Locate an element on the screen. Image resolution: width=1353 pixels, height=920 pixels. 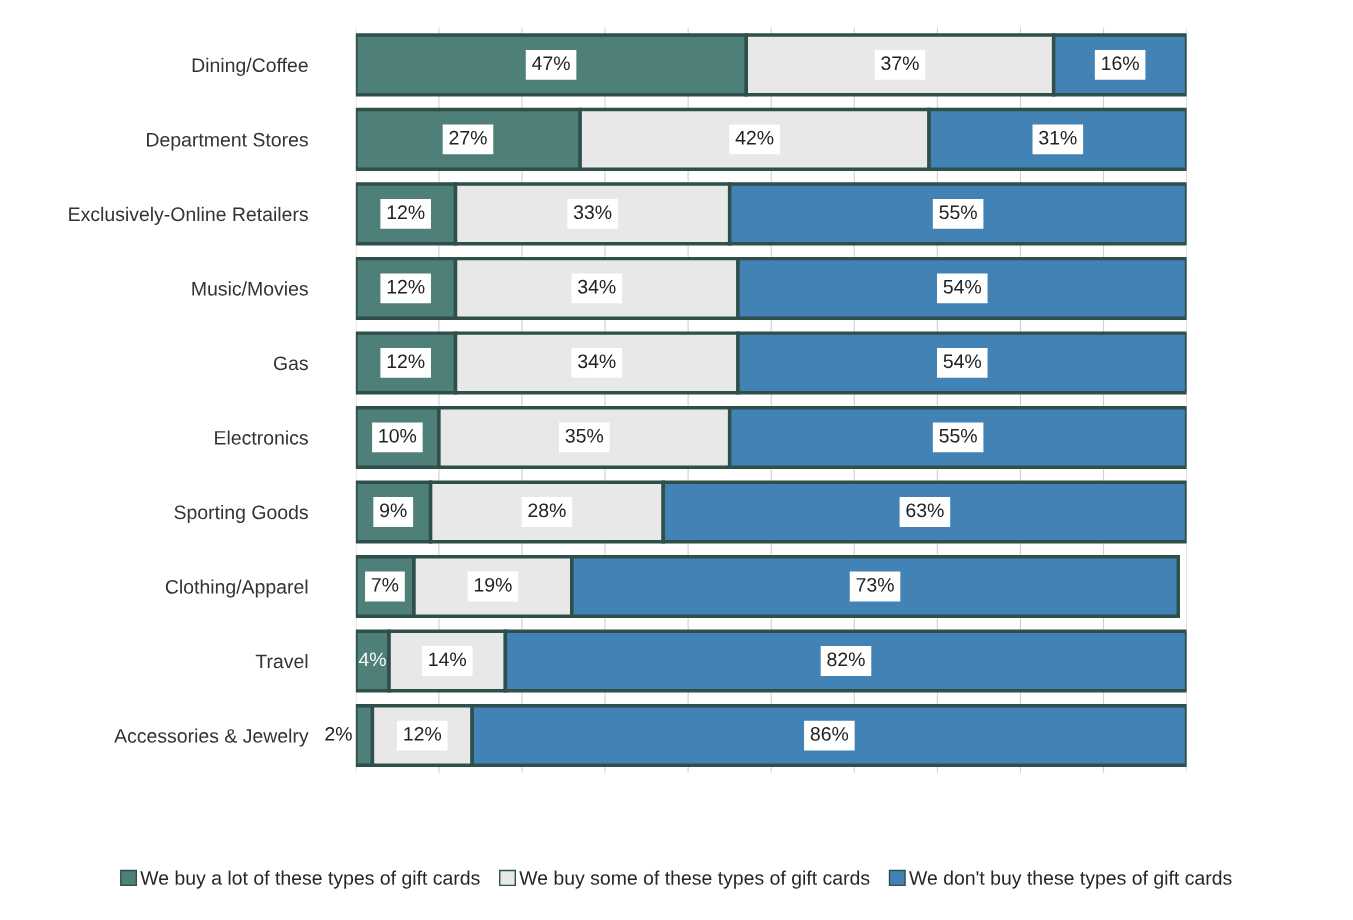
y-tick-label: Electronics is located at coordinates (261, 437).